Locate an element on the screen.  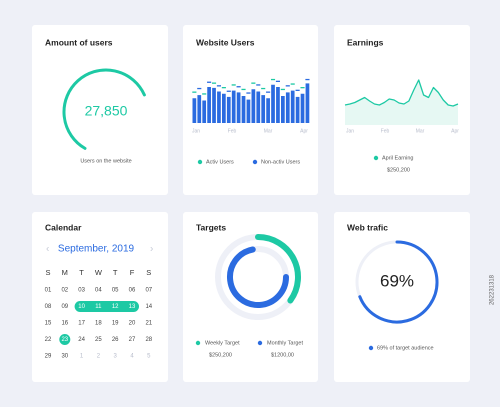
legend-label: April Earning is located at coordinates (398, 158).